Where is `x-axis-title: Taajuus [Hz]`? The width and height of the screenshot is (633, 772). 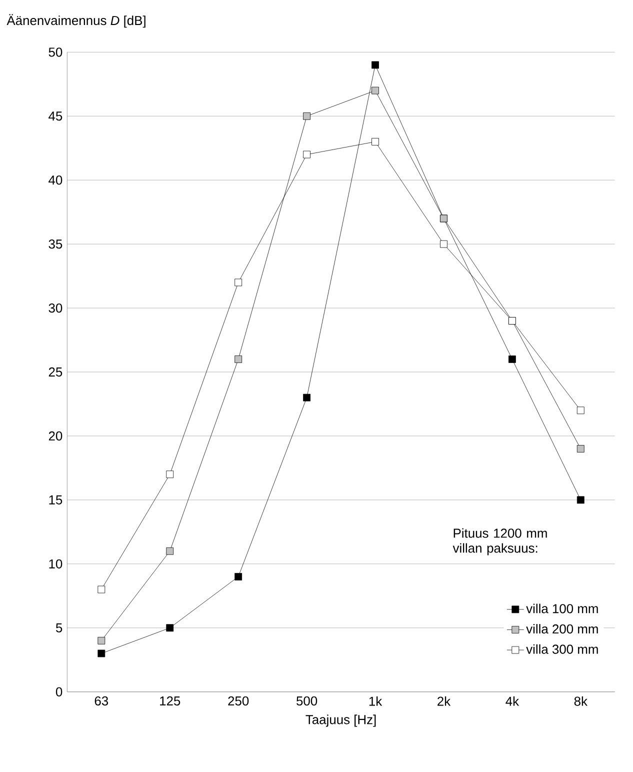
x-axis-title: Taajuus [Hz] is located at coordinates (341, 720).